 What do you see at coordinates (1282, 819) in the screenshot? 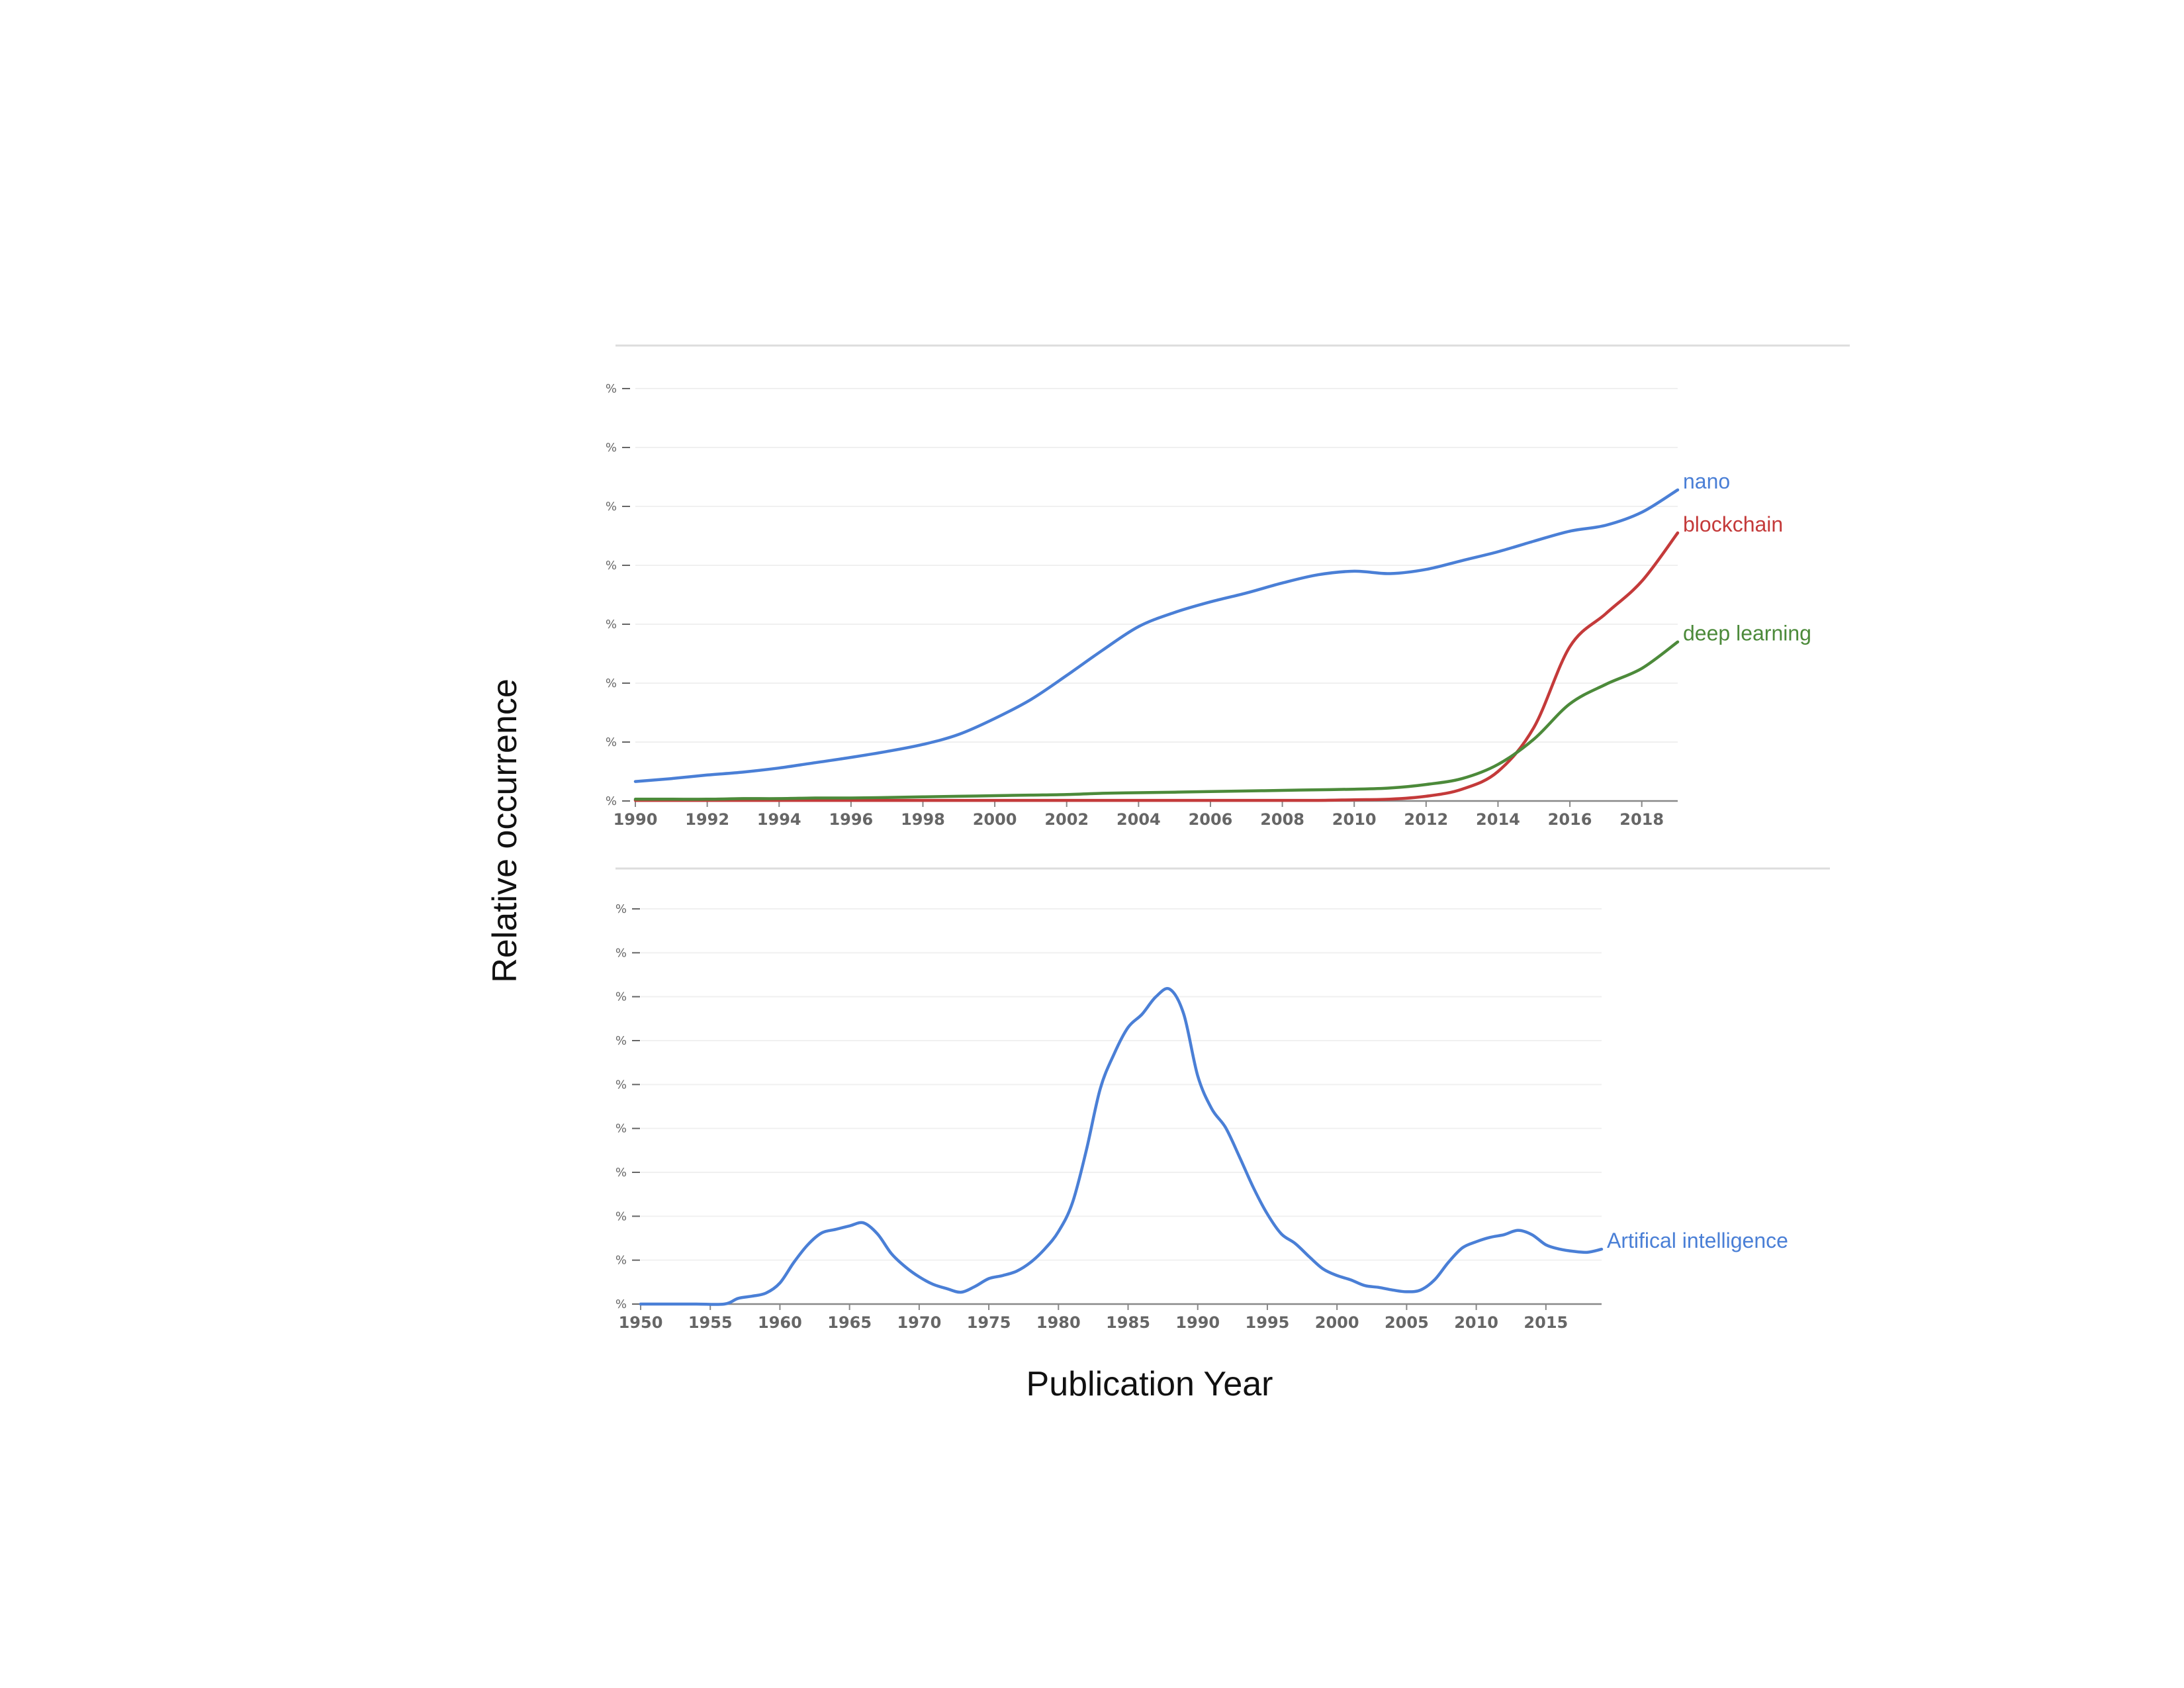
I see `x-tick-label: 2008` at bounding box center [1282, 819].